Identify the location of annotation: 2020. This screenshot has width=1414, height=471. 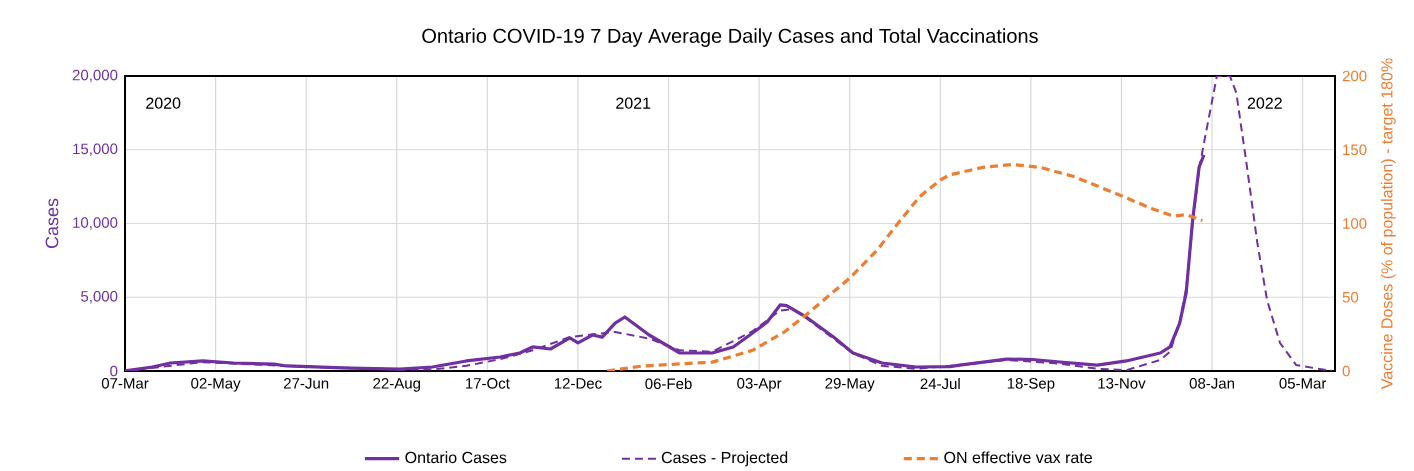
(163, 103).